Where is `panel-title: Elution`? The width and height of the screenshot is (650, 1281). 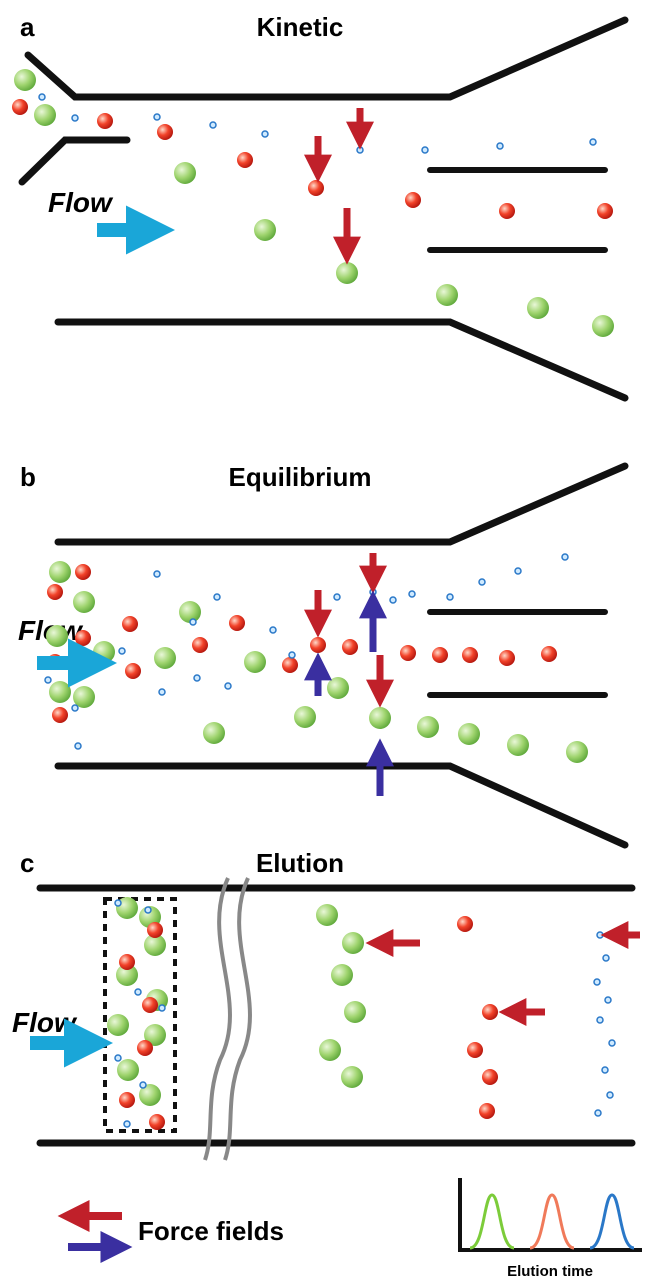
panel-title: Elution is located at coordinates (300, 863).